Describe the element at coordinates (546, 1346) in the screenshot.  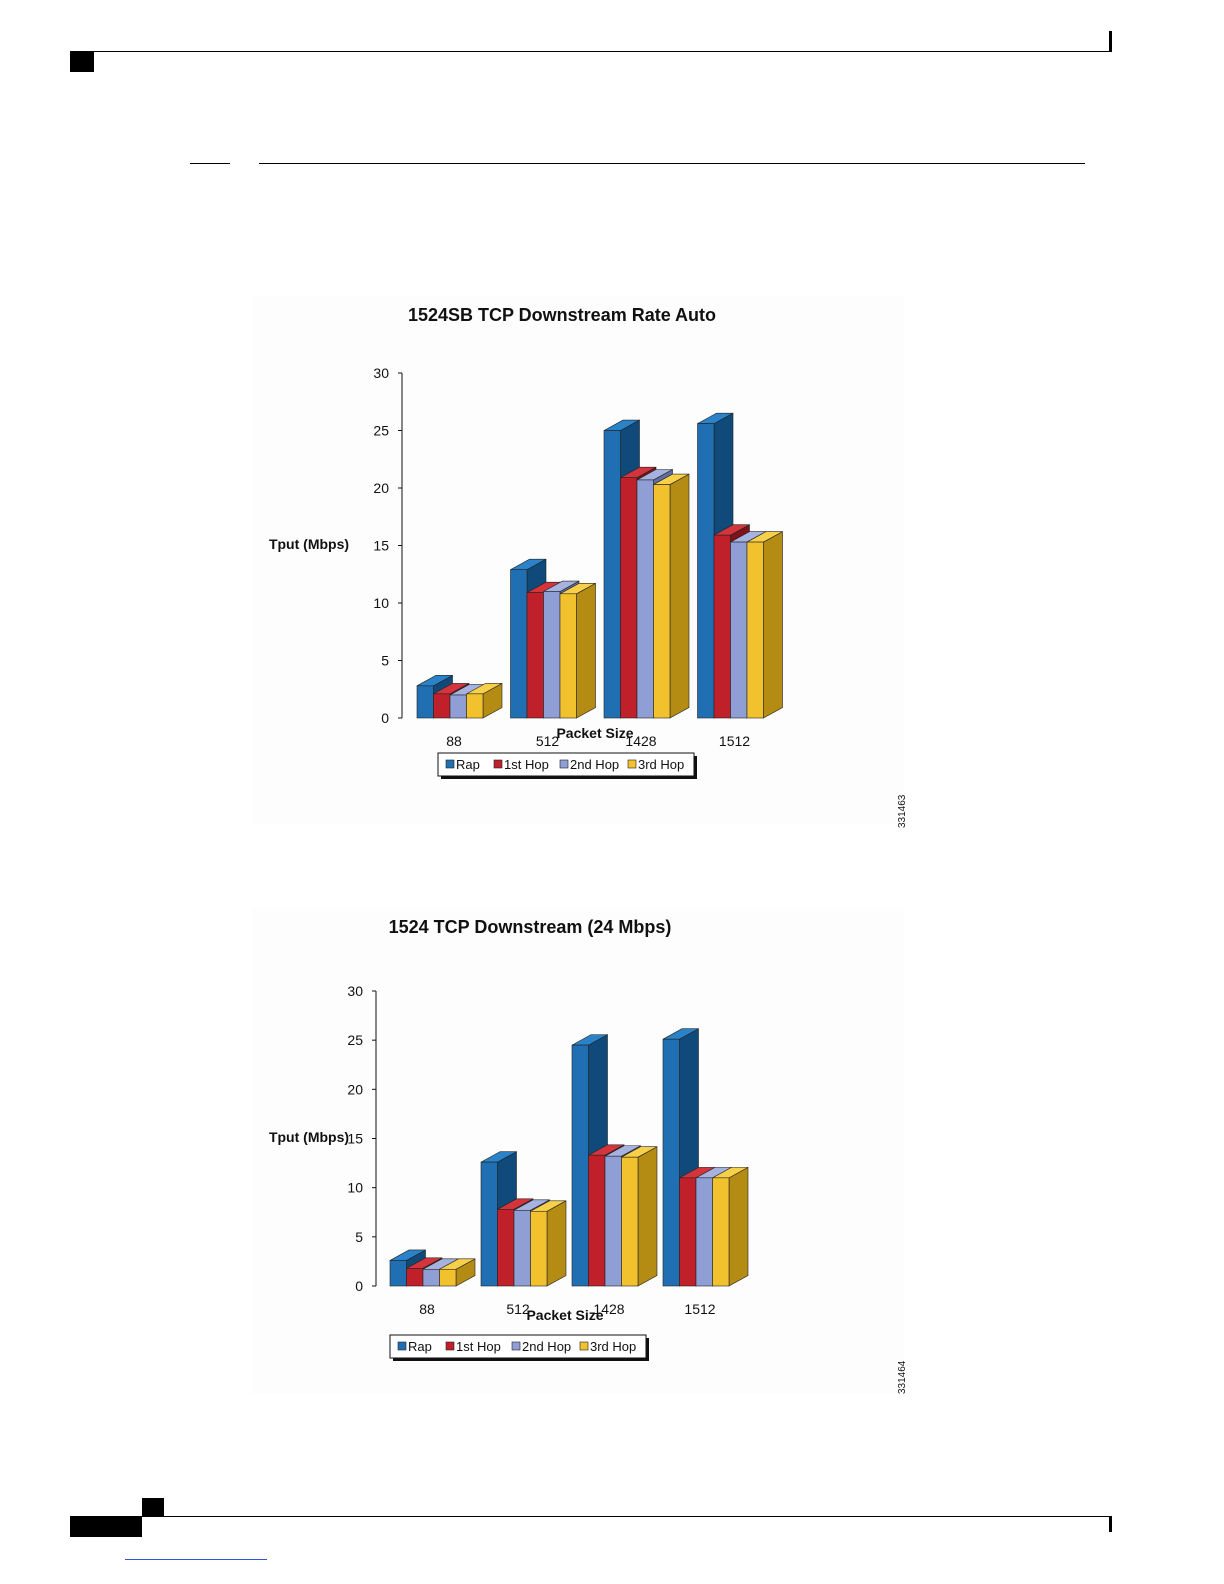
I see `legend-label-2nd-hop: 2nd Hop` at that location.